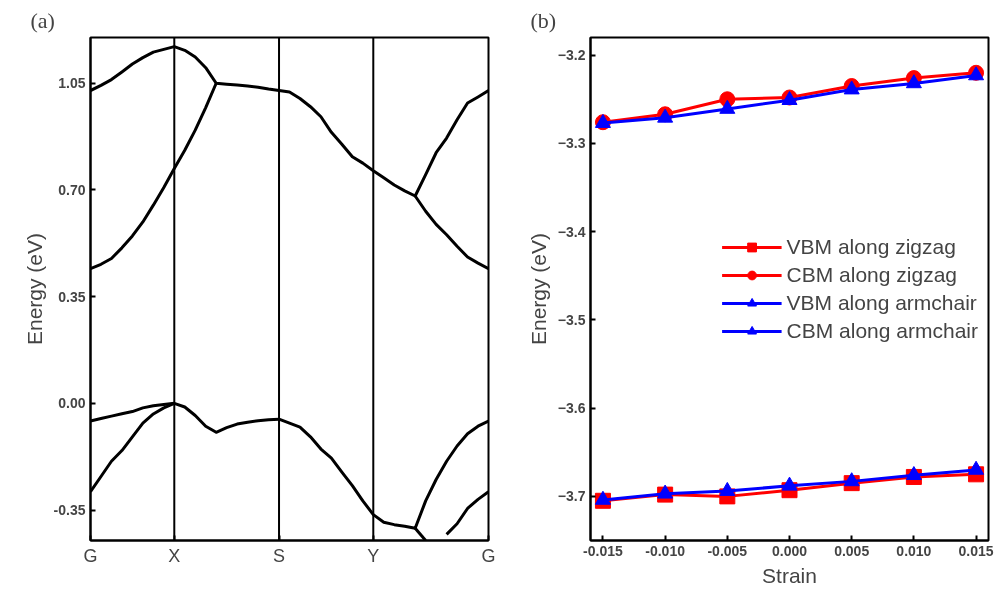  I want to click on x-tick-label: Y, so click(373, 555).